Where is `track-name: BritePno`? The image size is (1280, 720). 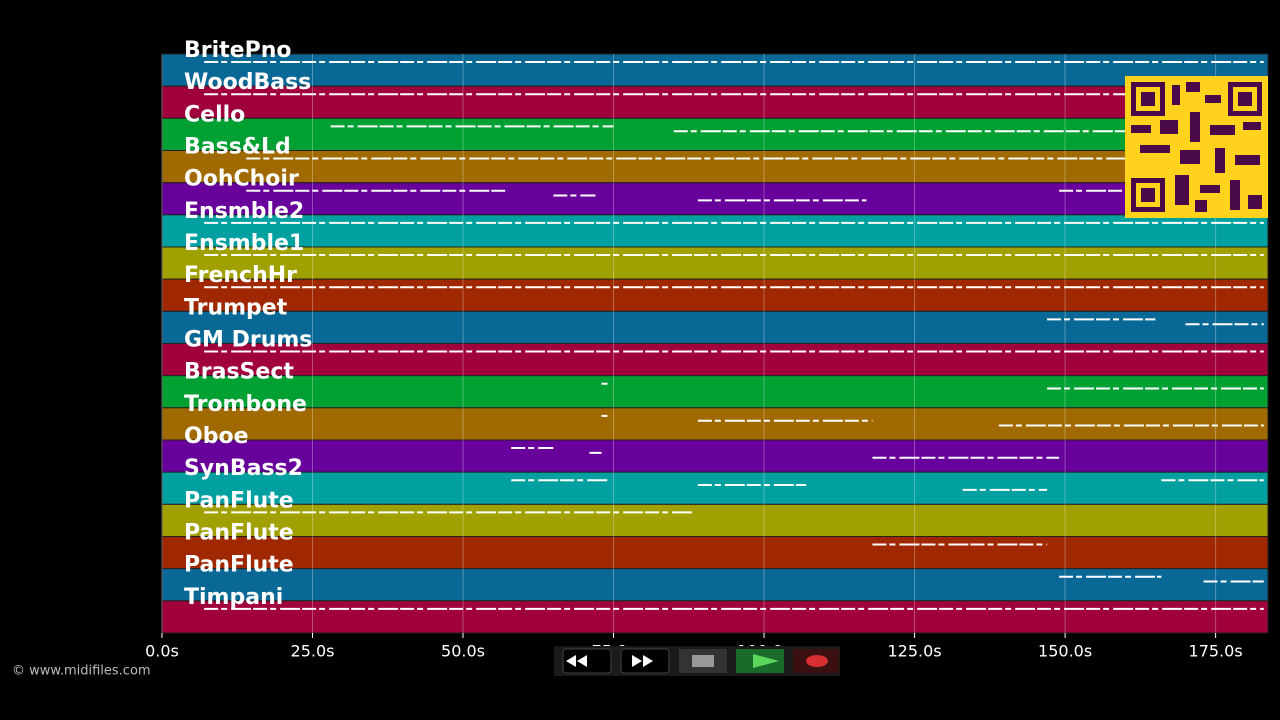 track-name: BritePno is located at coordinates (238, 50).